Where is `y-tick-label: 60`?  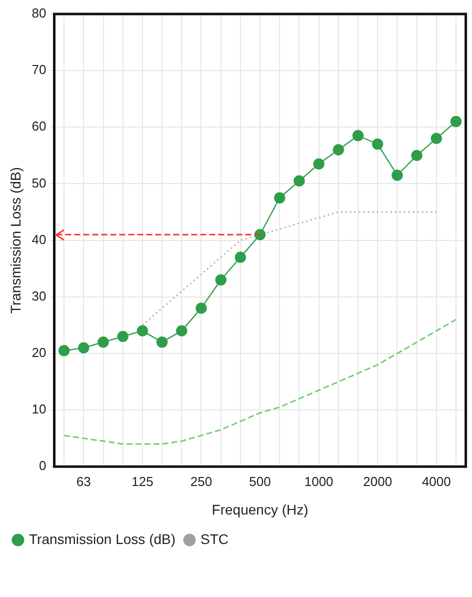
y-tick-label: 60 is located at coordinates (39, 126).